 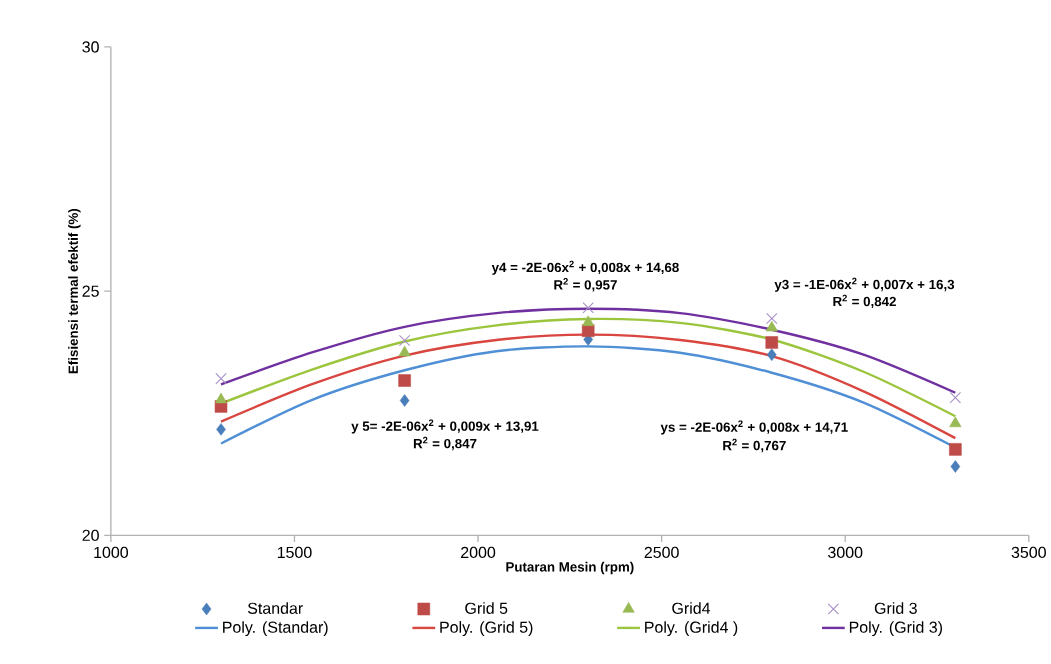 I want to click on legend-label: Poly. (Standar), so click(x=275, y=628).